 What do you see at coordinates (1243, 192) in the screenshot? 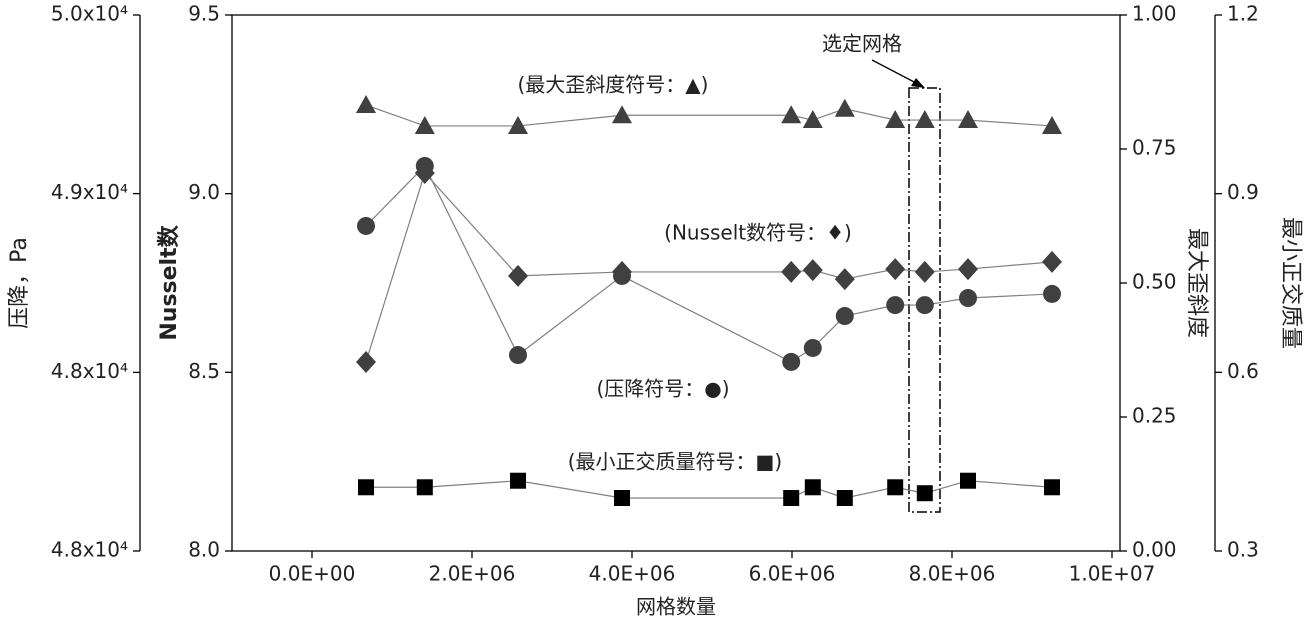
I see `y4-tick-label: 0.9` at bounding box center [1243, 192].